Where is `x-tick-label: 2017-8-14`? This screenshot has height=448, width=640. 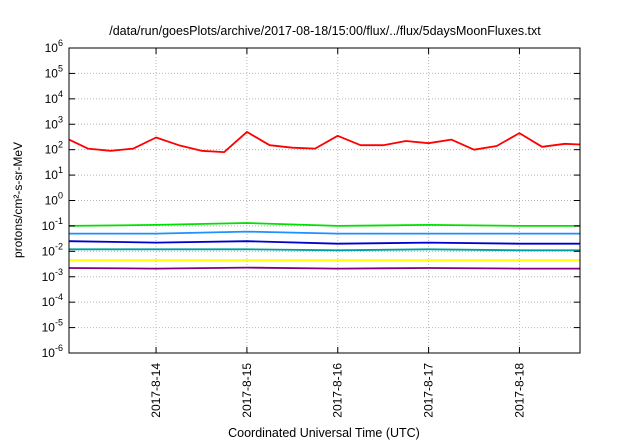
x-tick-label: 2017-8-14 is located at coordinates (156, 390).